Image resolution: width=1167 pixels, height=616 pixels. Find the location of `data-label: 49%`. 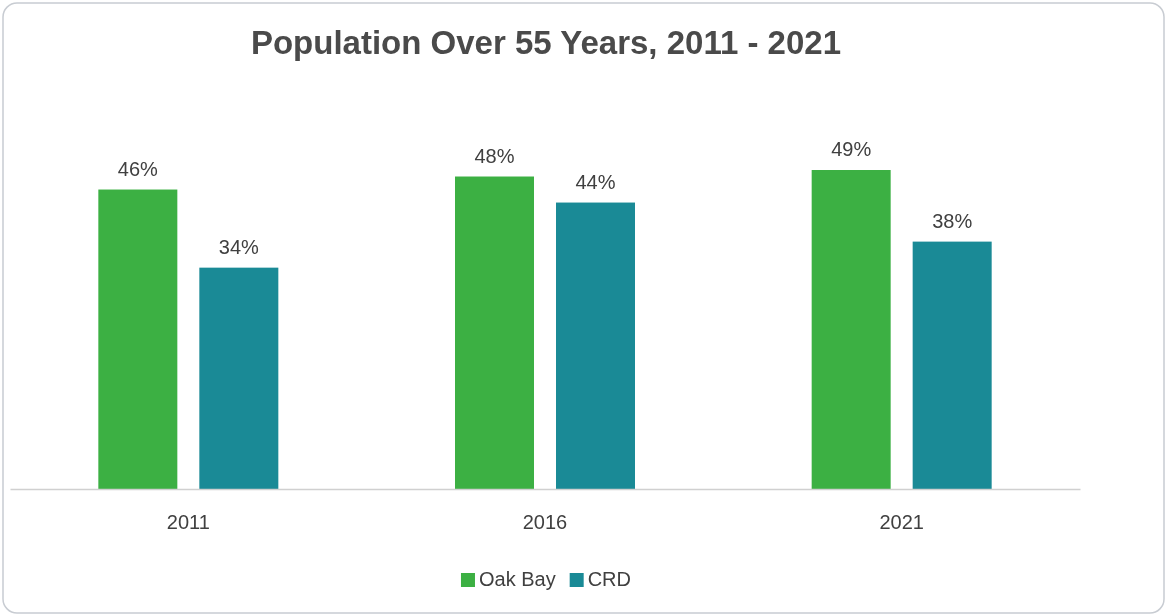

data-label: 49% is located at coordinates (851, 149).